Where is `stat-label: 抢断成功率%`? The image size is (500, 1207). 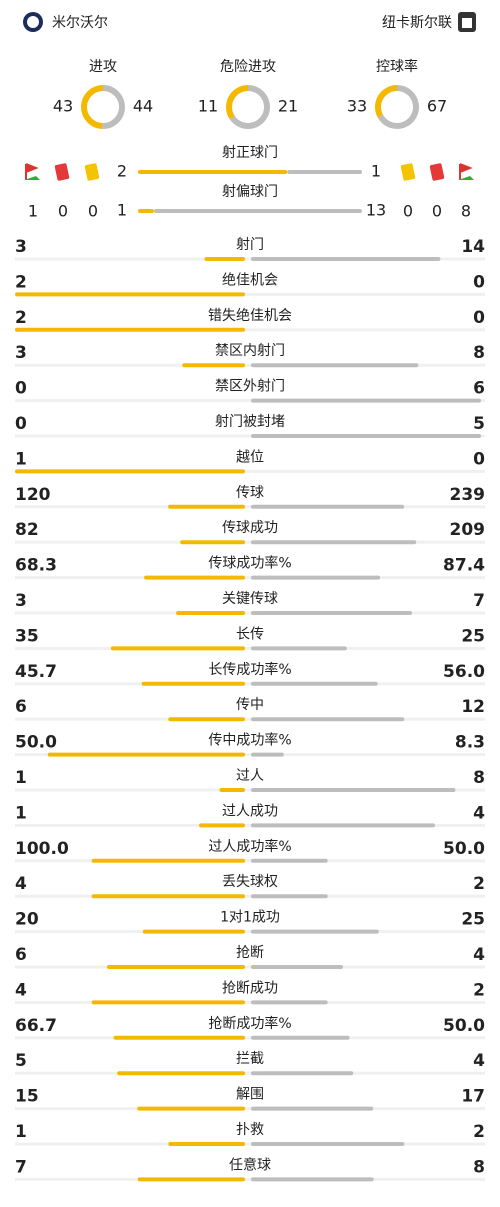
stat-label: 抢断成功率% is located at coordinates (249, 1023).